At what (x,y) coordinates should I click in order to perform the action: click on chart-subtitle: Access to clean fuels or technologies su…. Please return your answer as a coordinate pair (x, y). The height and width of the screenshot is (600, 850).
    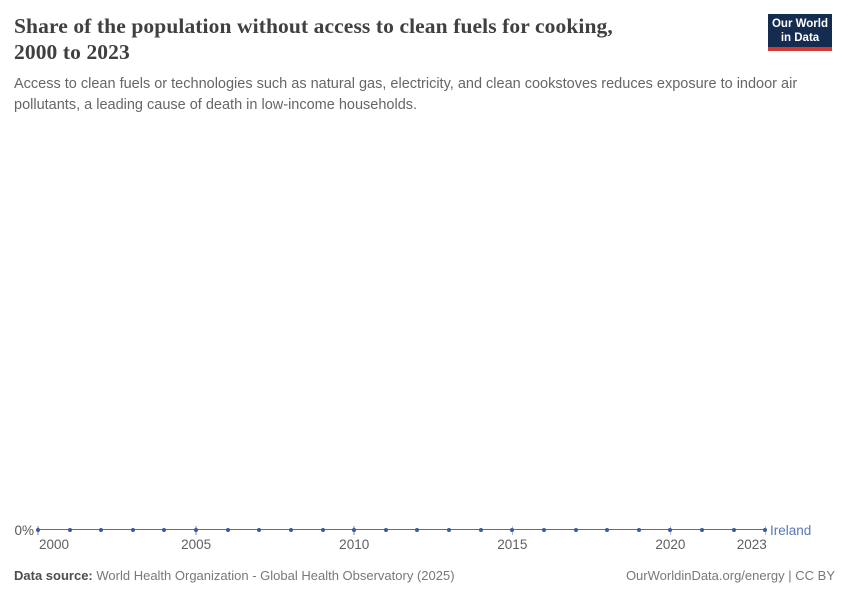
    Looking at the image, I should click on (406, 94).